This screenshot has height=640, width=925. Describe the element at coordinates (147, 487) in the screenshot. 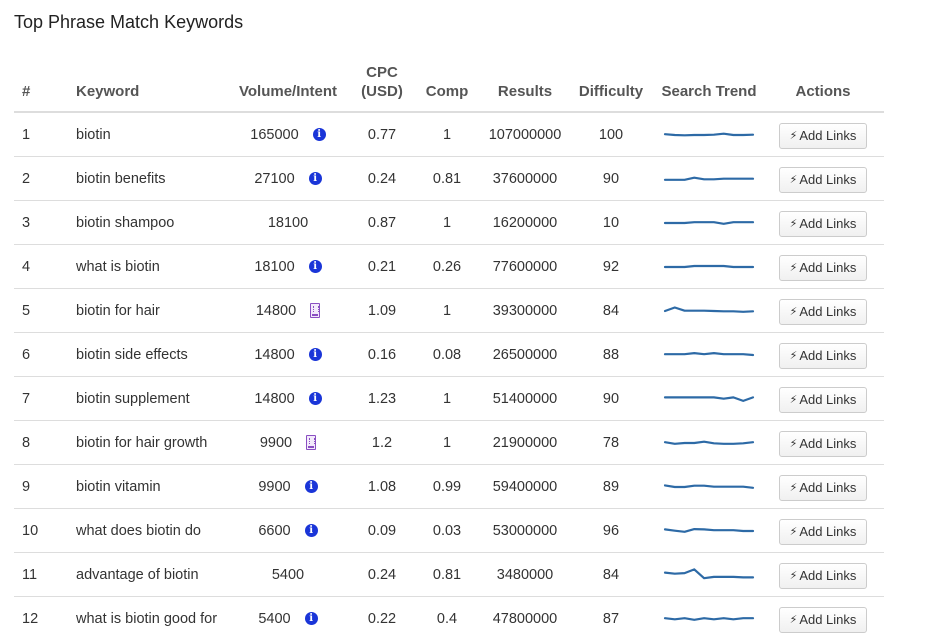

I see `keyword-text: biotin vitamin` at that location.